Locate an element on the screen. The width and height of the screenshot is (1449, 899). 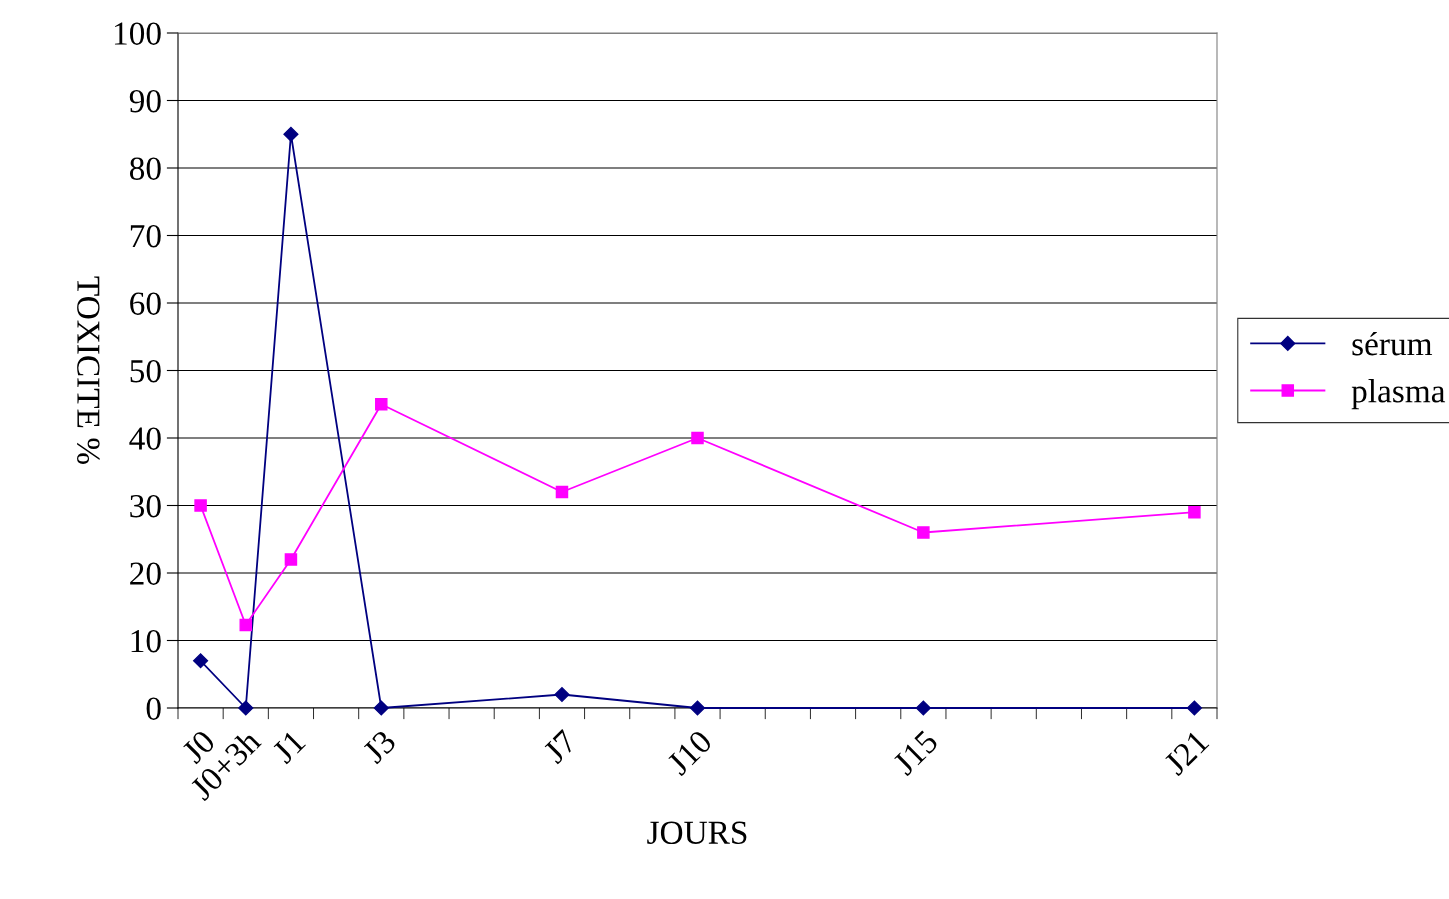
x-tick-label: J1 is located at coordinates (289, 747).